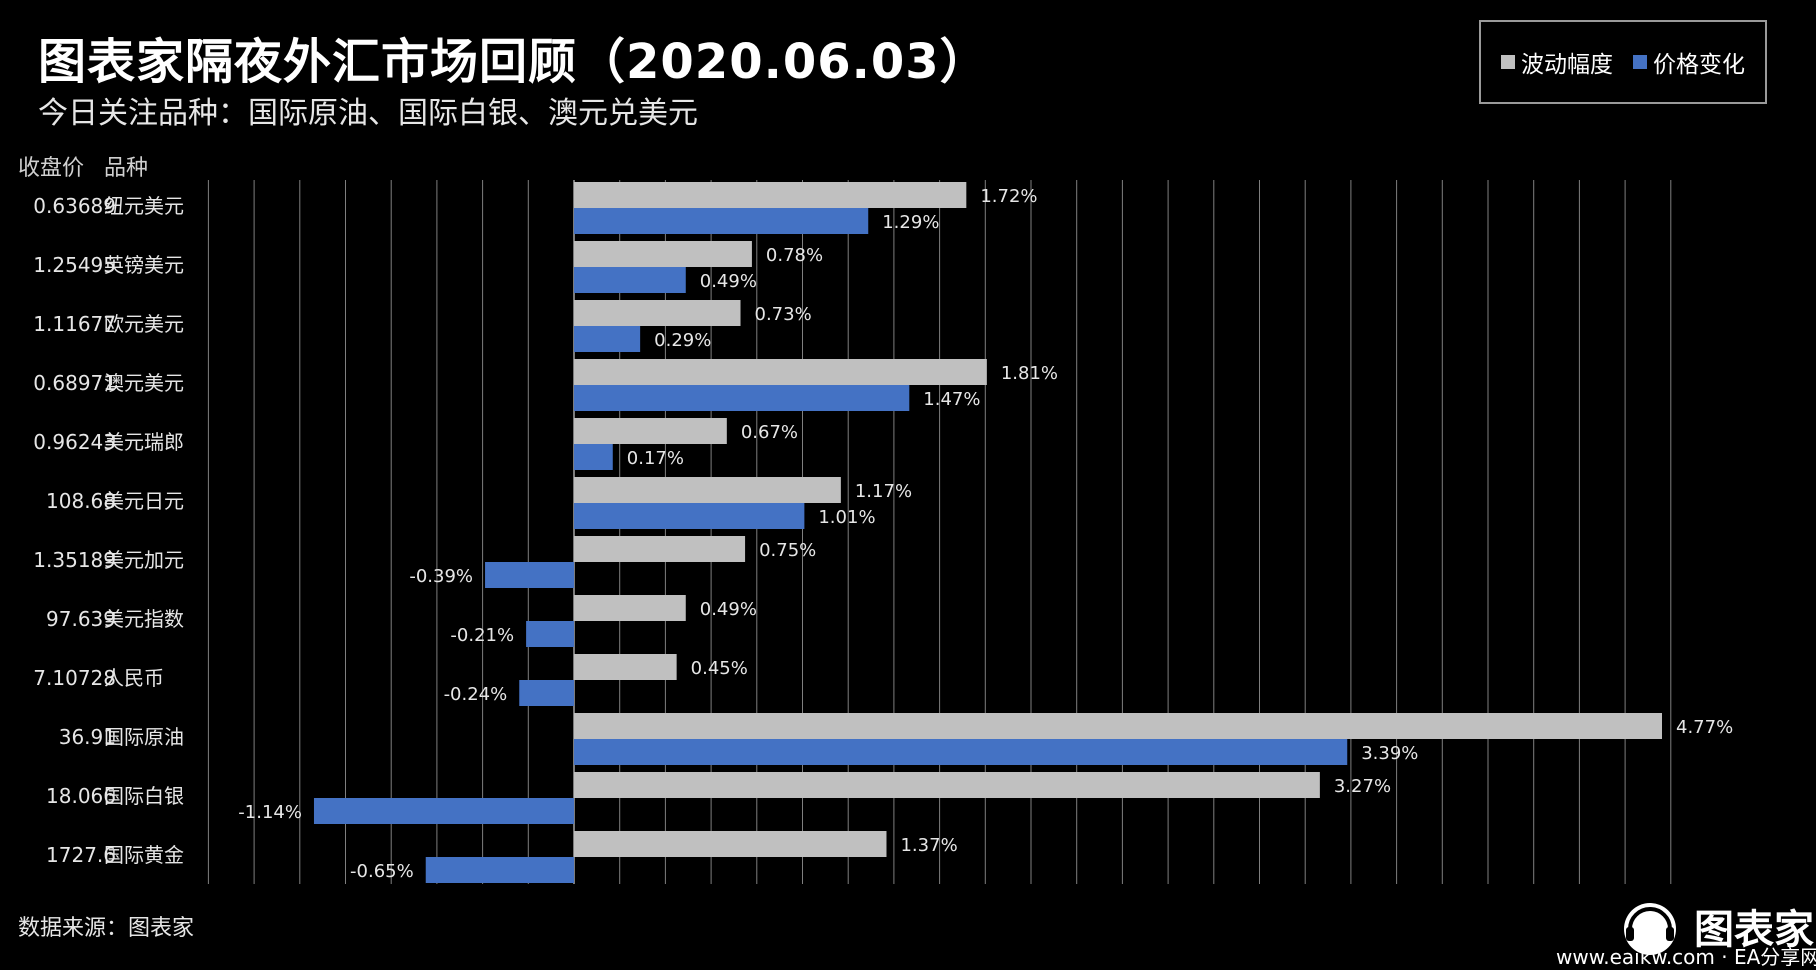 This screenshot has width=1816, height=970. What do you see at coordinates (1623, 62) in the screenshot?
I see `chart-legend: 波动幅度 价格变化` at bounding box center [1623, 62].